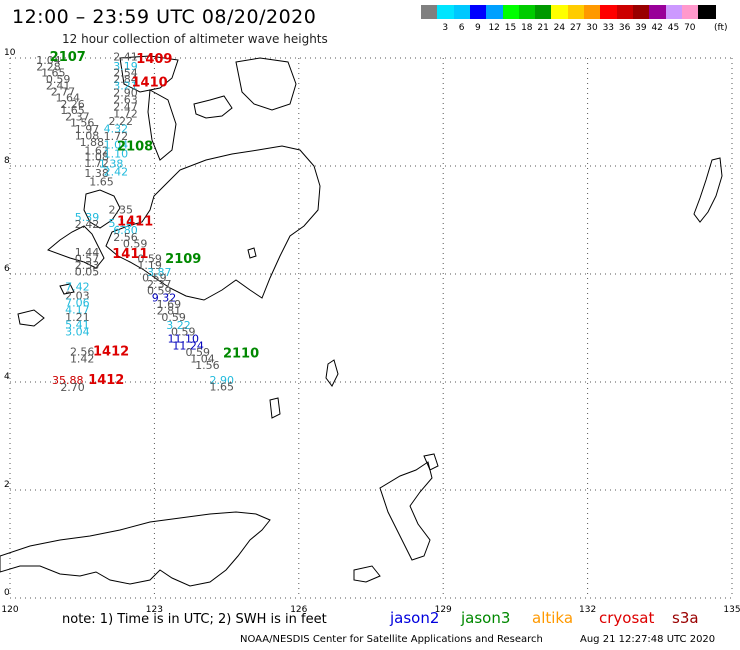 This screenshot has width=740, height=650. What do you see at coordinates (125, 79) in the screenshot?
I see `wave-height-reading: 2.84` at bounding box center [125, 79].